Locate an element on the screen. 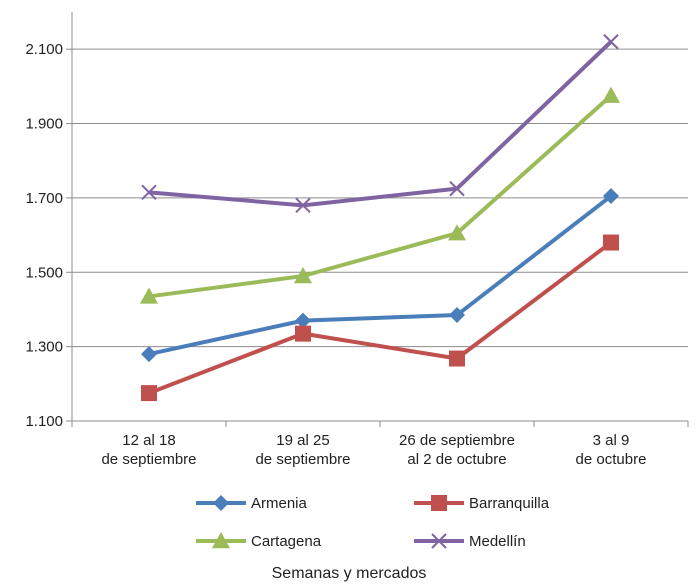  x-tick-label: 26 de septiembre al 2 de octubre is located at coordinates (457, 450).